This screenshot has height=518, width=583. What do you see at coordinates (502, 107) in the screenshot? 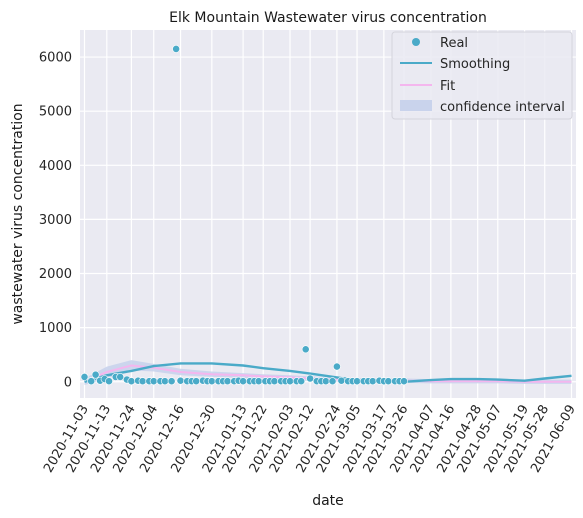
I see `legend-ci-label: confidence interval` at bounding box center [502, 107].